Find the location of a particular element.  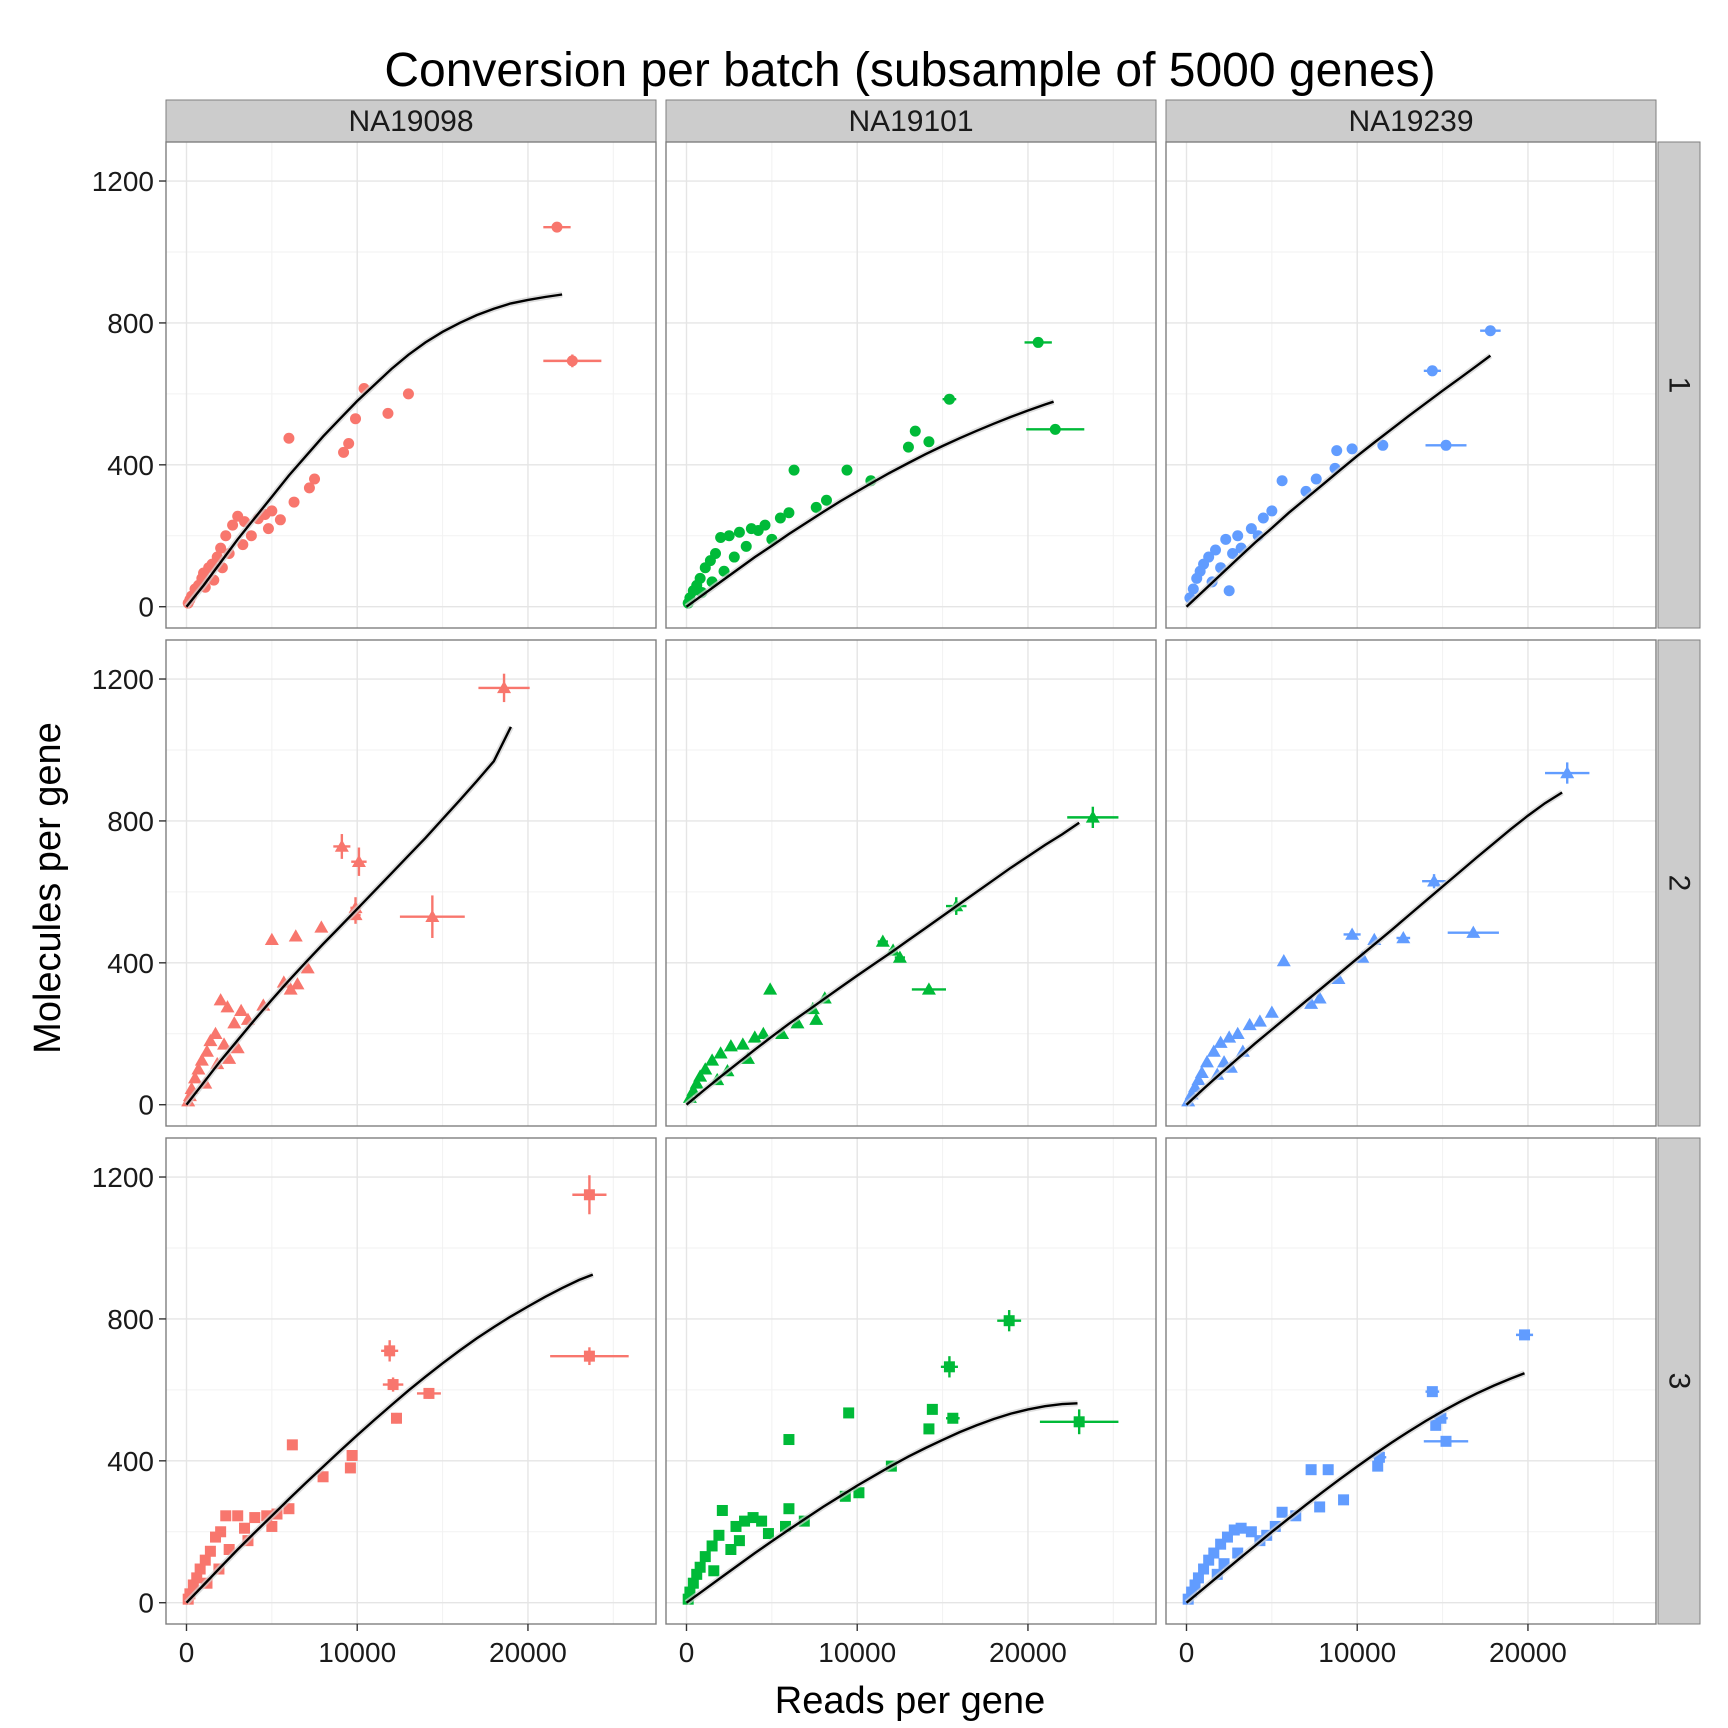

panel-NA19101-3: 0 10000 20000 is located at coordinates (911, 1402).